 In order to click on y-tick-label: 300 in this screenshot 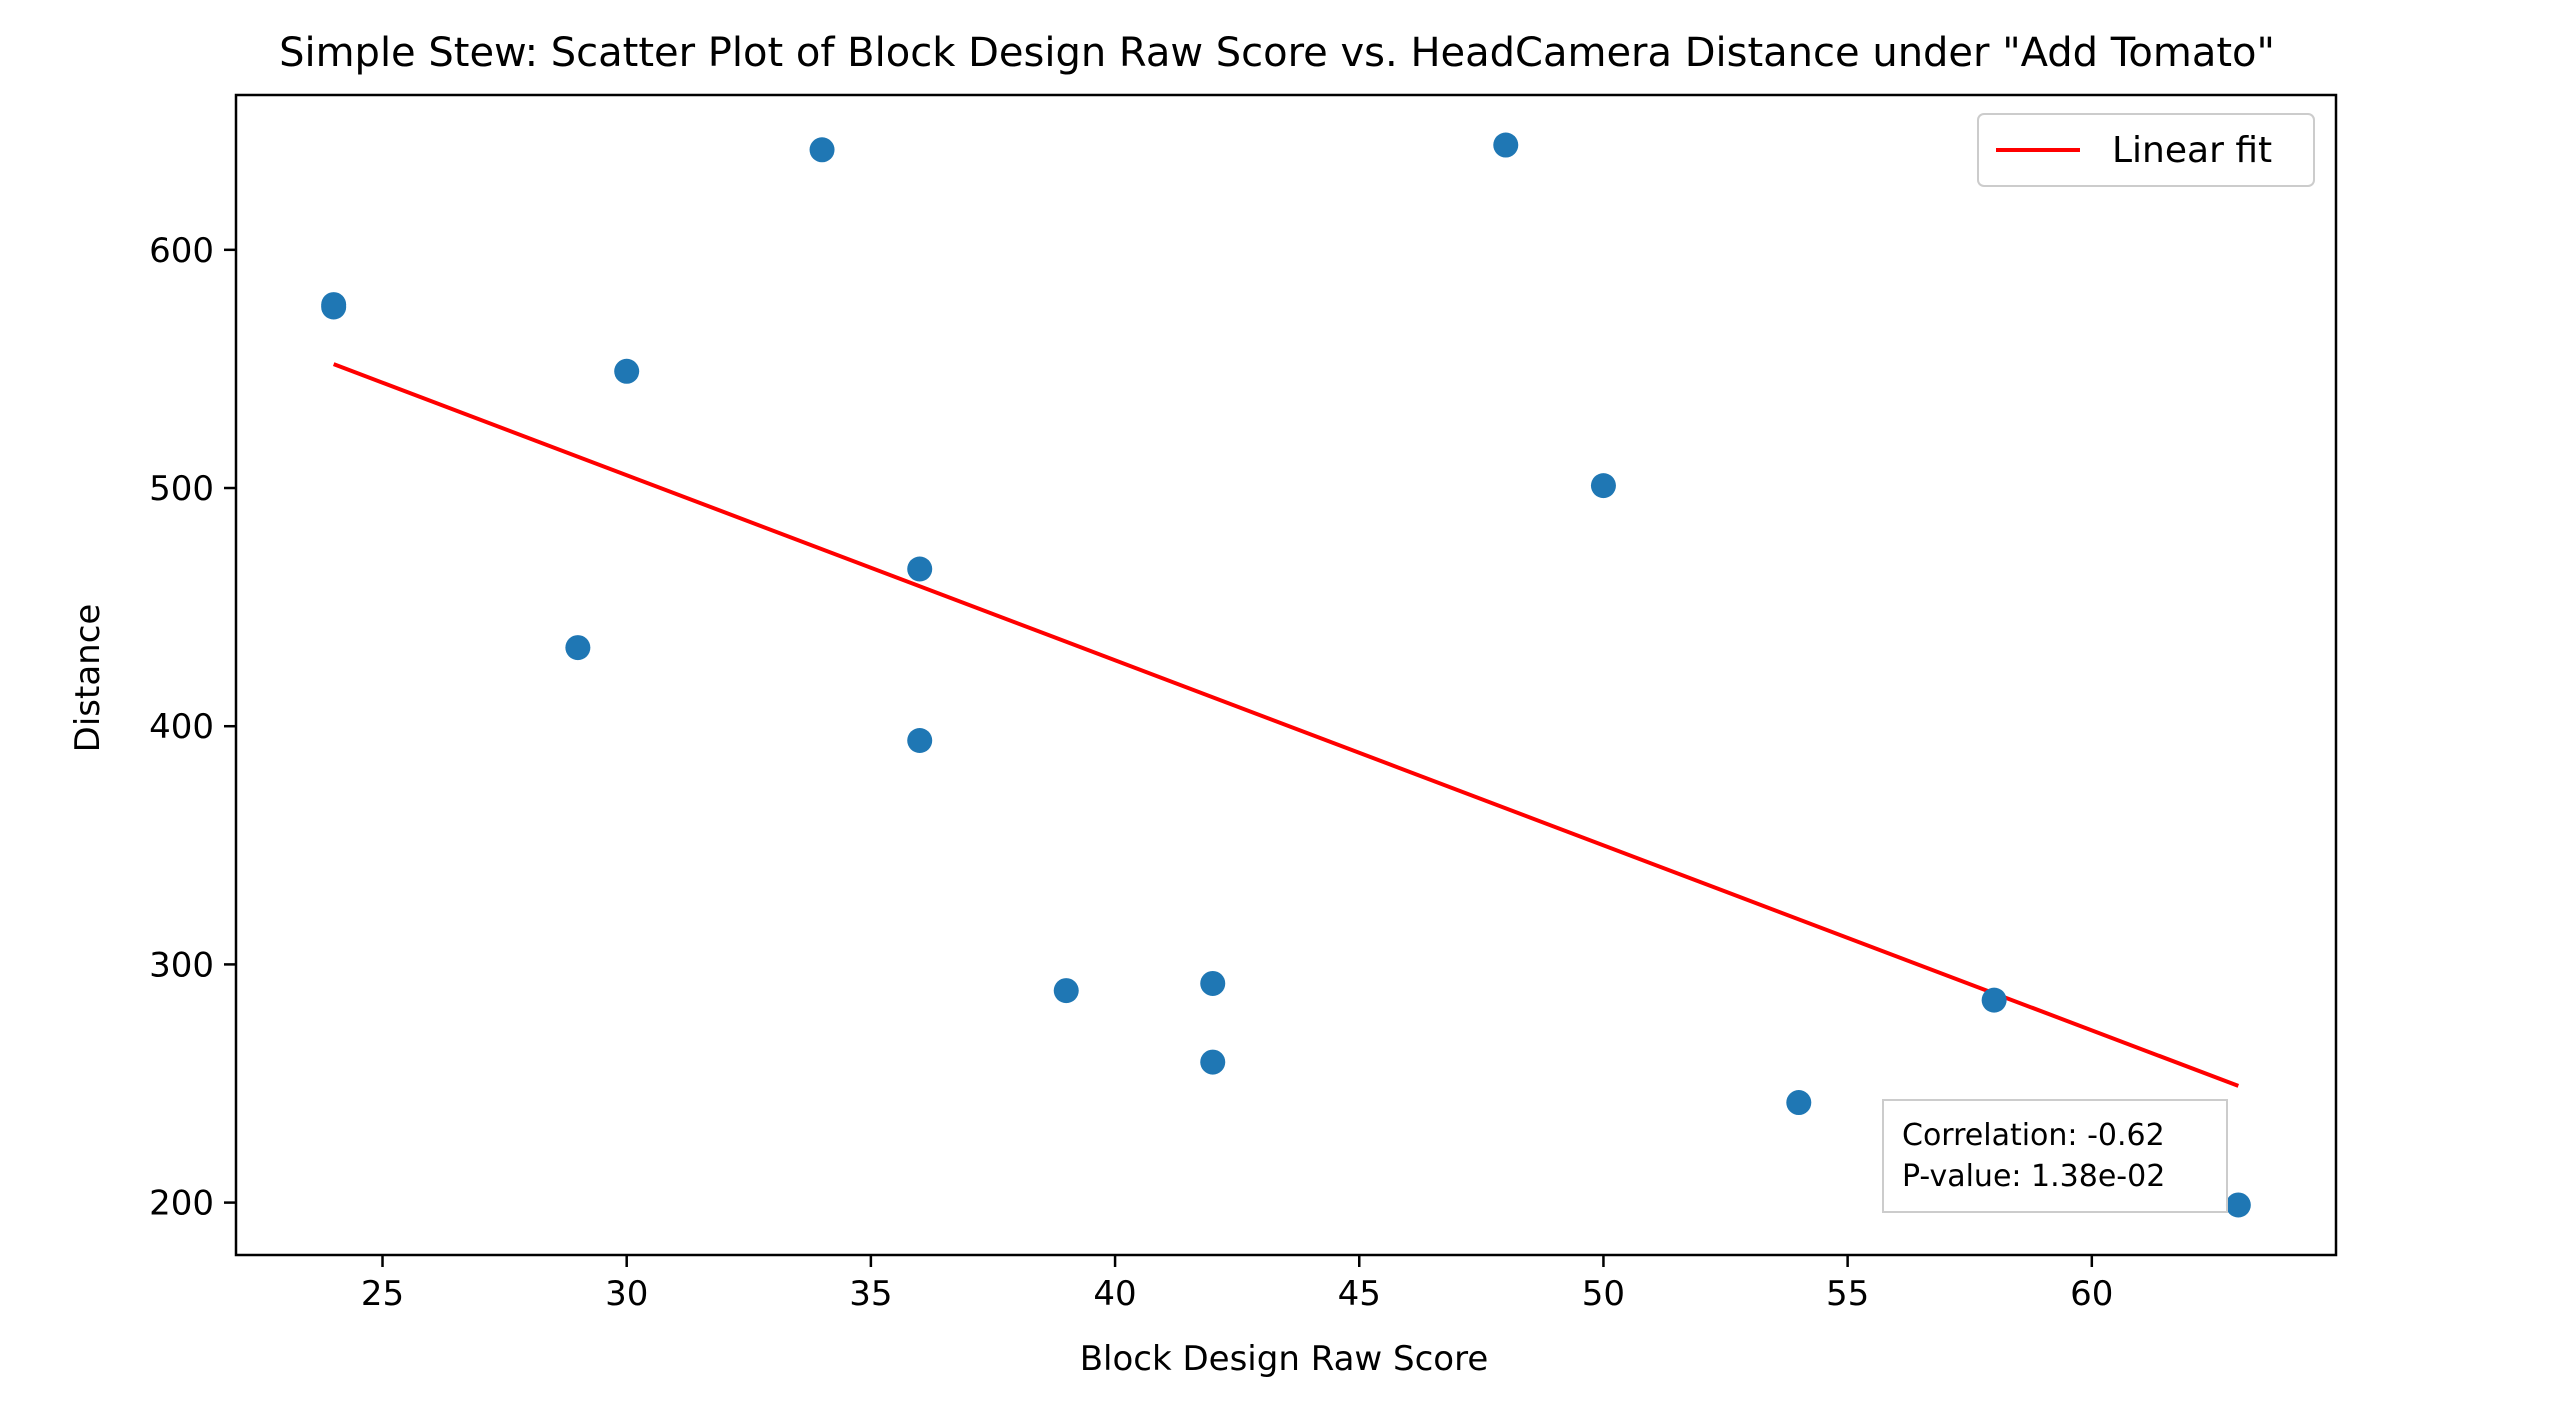, I will do `click(181, 965)`.